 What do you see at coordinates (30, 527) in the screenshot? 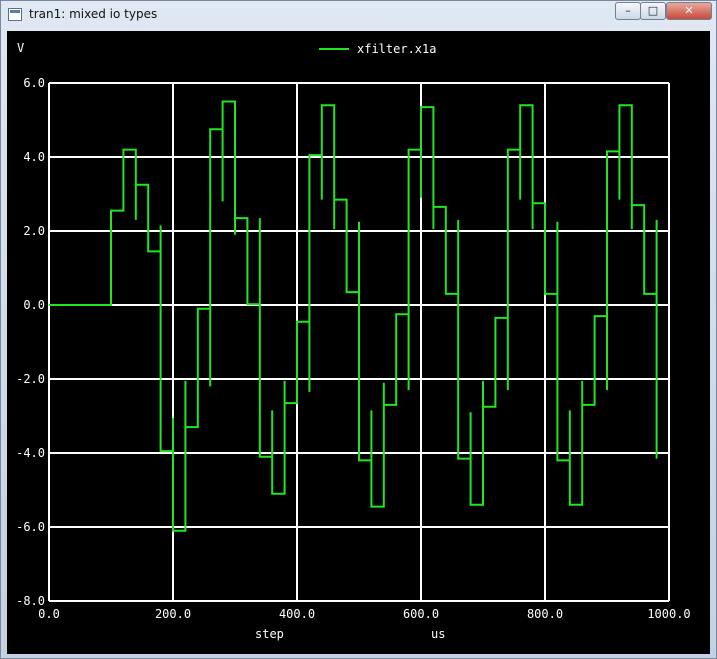
I see `y-tick-label: -6.0` at bounding box center [30, 527].